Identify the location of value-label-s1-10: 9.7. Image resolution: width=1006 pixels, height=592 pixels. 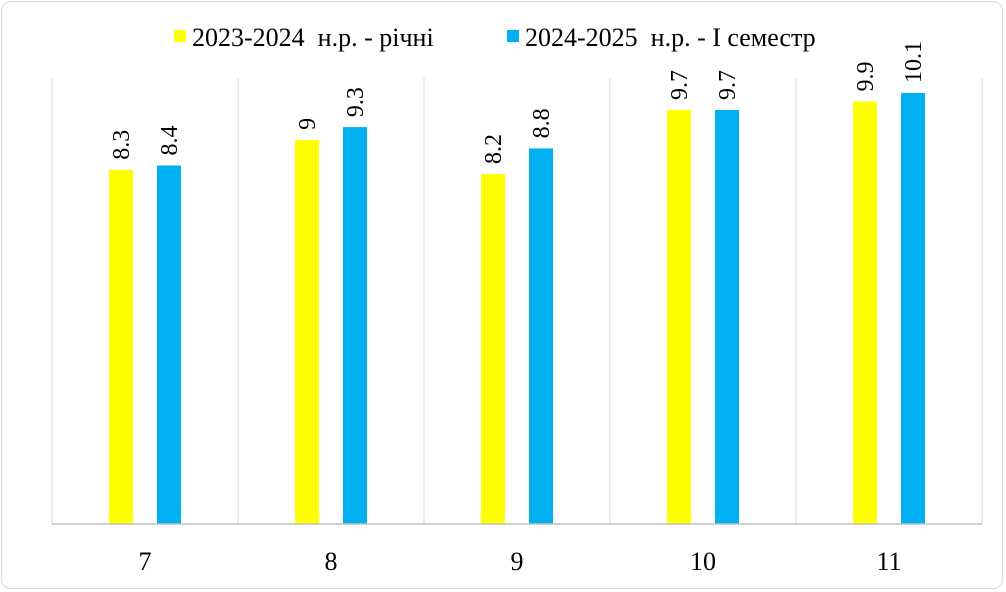
(680, 85).